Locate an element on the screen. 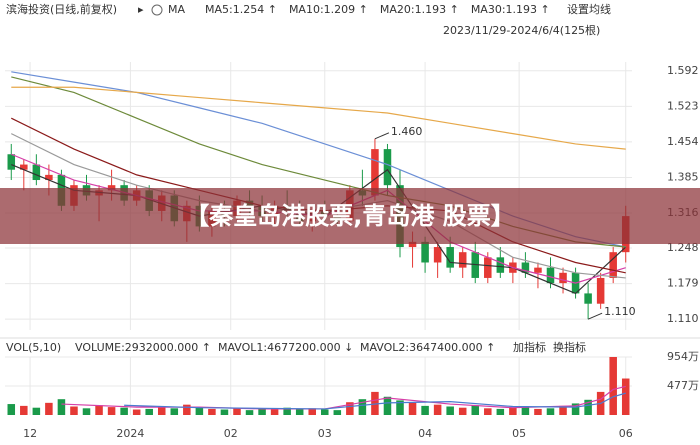  vol-volume: VOLUME:2932000.000 ↑ is located at coordinates (143, 347).